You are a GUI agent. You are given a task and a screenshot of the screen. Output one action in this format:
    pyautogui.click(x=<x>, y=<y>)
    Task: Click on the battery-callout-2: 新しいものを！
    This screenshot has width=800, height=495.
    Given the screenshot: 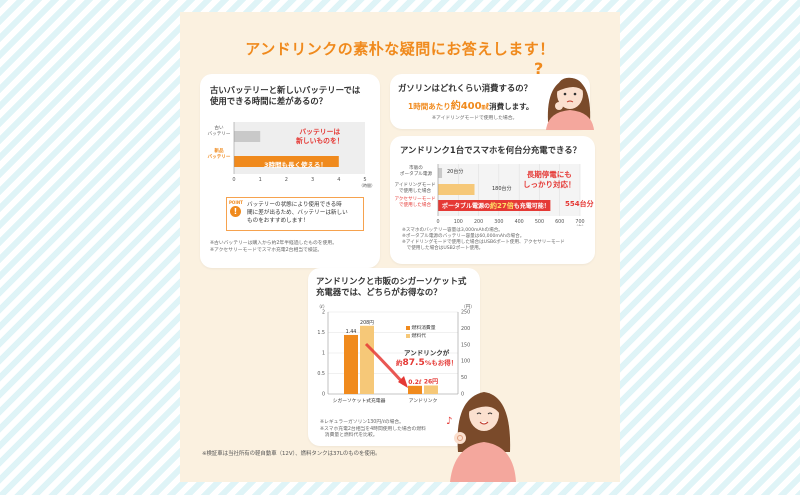 What is the action you would take?
    pyautogui.click(x=320, y=141)
    